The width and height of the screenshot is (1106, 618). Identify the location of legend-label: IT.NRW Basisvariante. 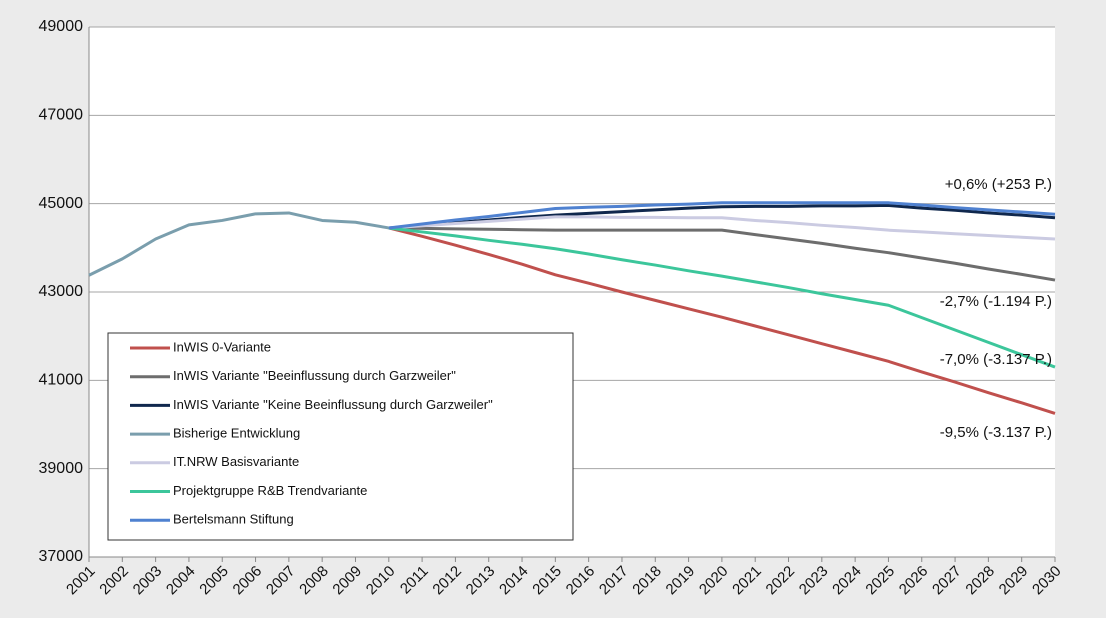
(236, 461).